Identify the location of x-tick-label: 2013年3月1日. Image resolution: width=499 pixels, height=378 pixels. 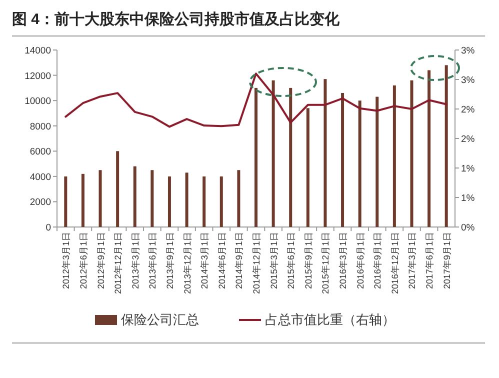
(135, 261).